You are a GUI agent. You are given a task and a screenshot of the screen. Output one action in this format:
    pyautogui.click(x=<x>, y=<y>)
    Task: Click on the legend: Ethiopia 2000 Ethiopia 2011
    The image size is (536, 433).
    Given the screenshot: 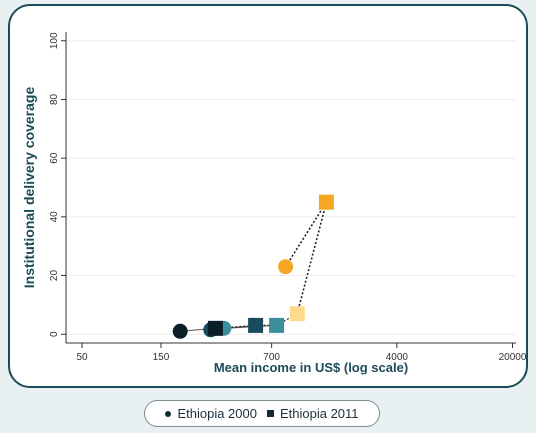 What is the action you would take?
    pyautogui.click(x=262, y=413)
    